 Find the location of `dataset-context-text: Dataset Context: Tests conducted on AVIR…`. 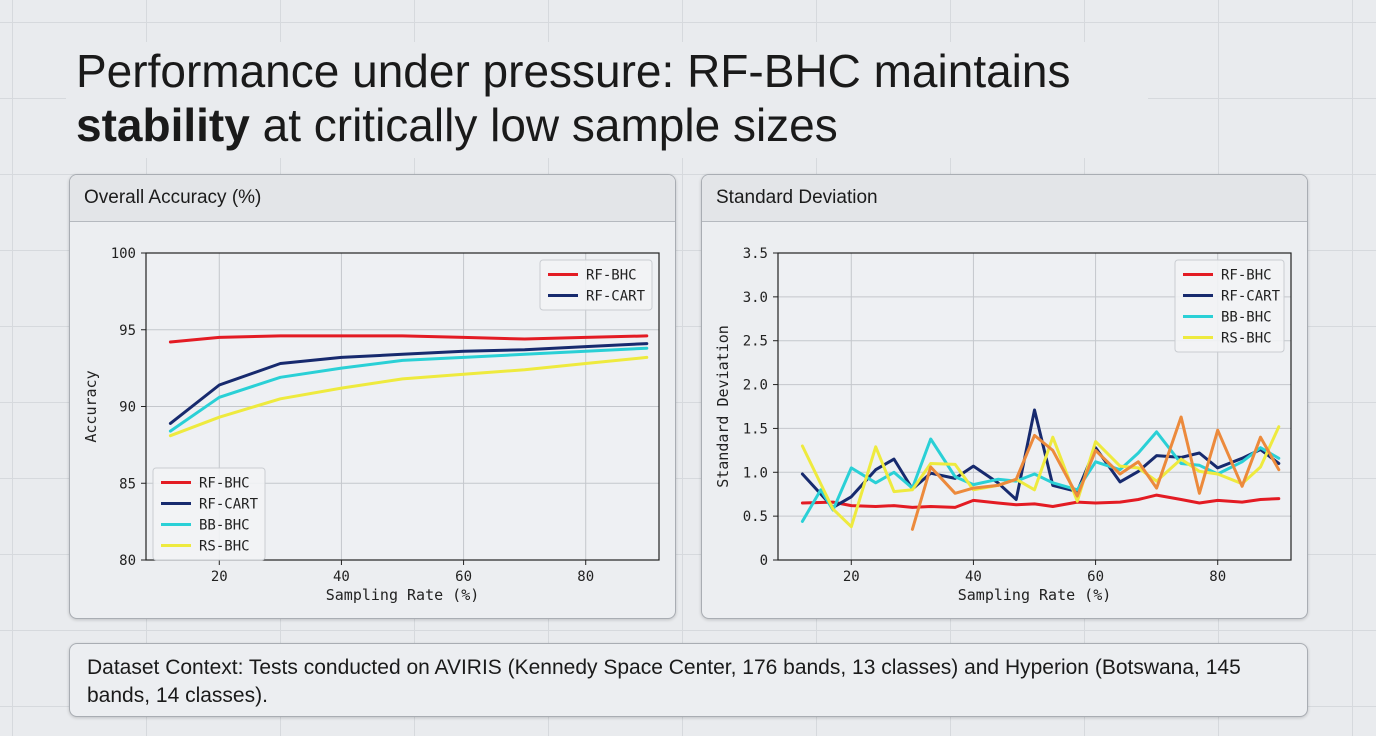

dataset-context-text: Dataset Context: Tests conducted on AVIR… is located at coordinates (664, 681).